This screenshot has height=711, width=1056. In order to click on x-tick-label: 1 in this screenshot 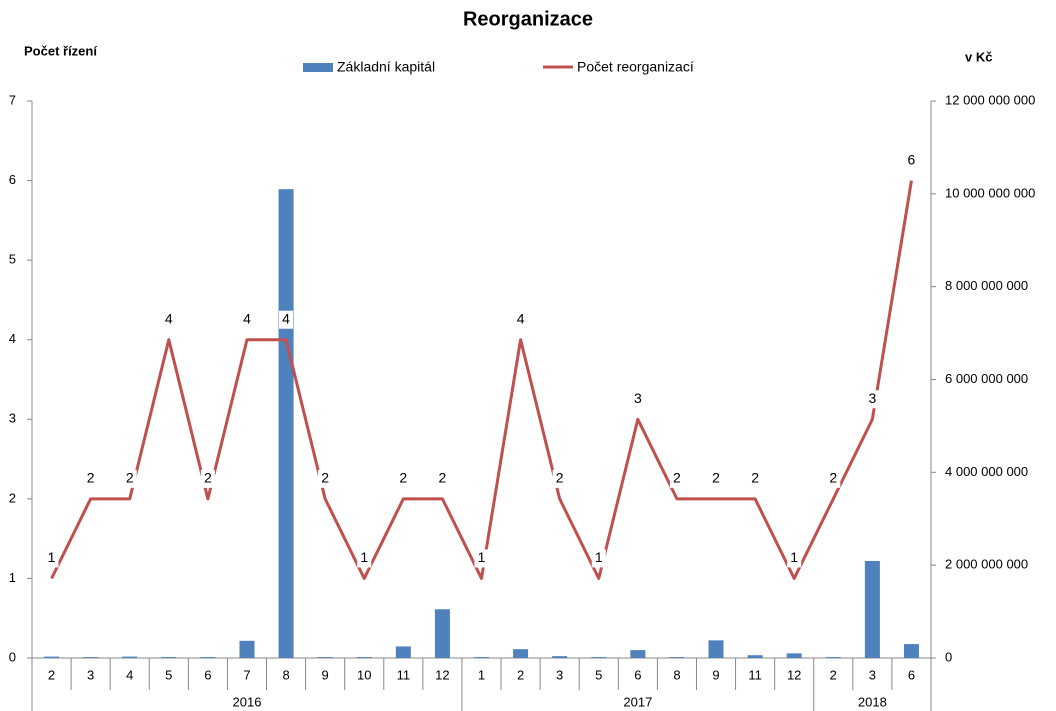, I will do `click(481, 674)`.